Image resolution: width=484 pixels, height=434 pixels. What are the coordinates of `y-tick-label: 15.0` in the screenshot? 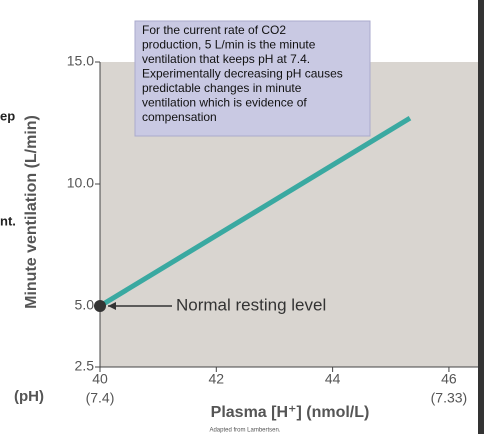 It's located at (80, 61).